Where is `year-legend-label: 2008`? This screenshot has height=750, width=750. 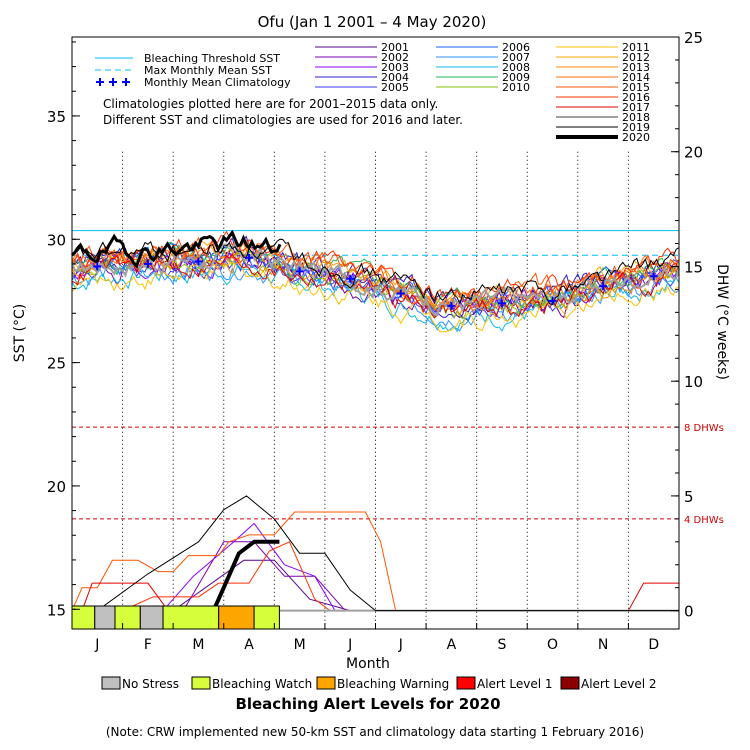 year-legend-label: 2008 is located at coordinates (516, 67).